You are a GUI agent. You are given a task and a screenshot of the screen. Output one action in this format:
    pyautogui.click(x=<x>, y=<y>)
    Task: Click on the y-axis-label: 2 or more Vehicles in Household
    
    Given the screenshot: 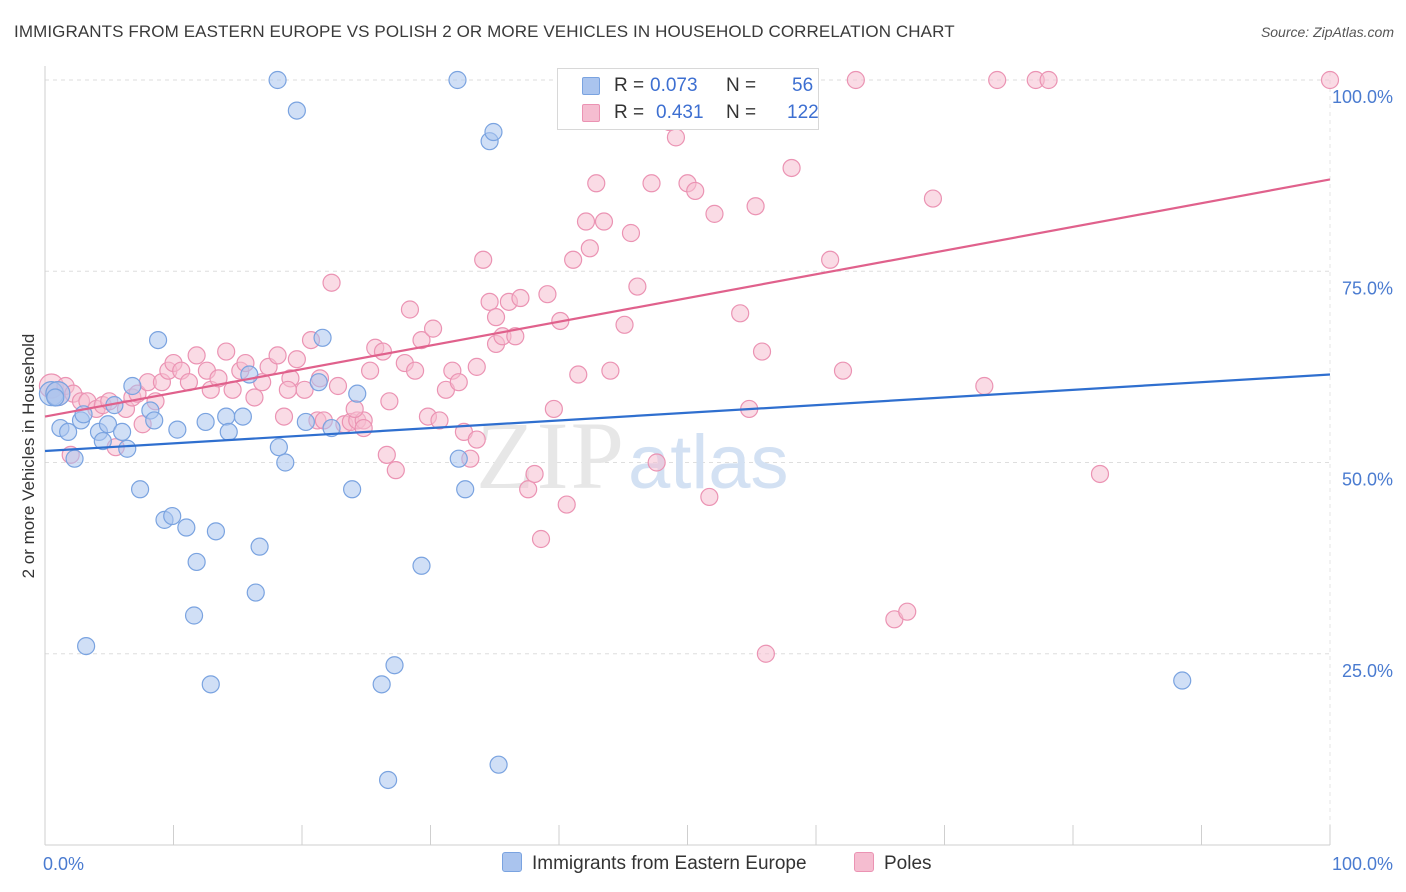 What is the action you would take?
    pyautogui.click(x=28, y=456)
    